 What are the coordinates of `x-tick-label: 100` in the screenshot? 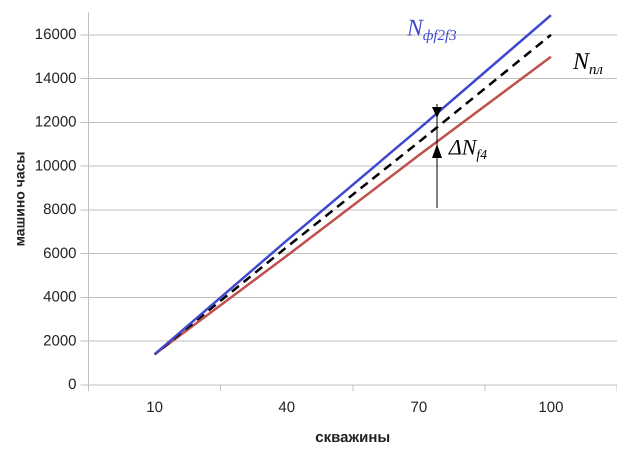 It's located at (551, 407).